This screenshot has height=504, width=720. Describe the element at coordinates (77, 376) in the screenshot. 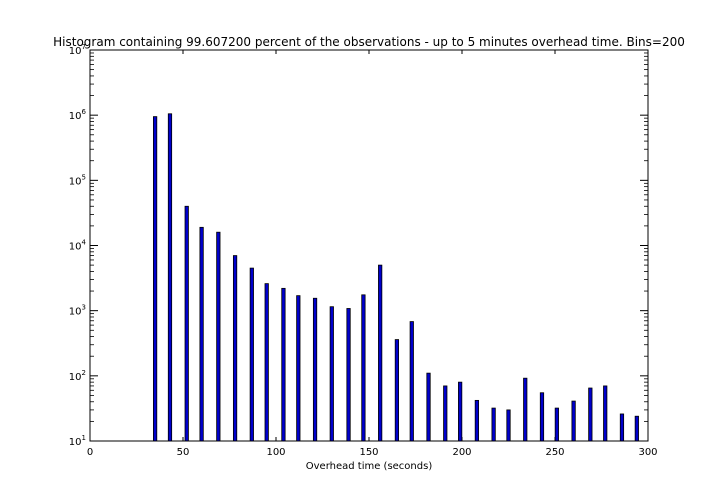

I see `y-tick-label: 10²` at that location.